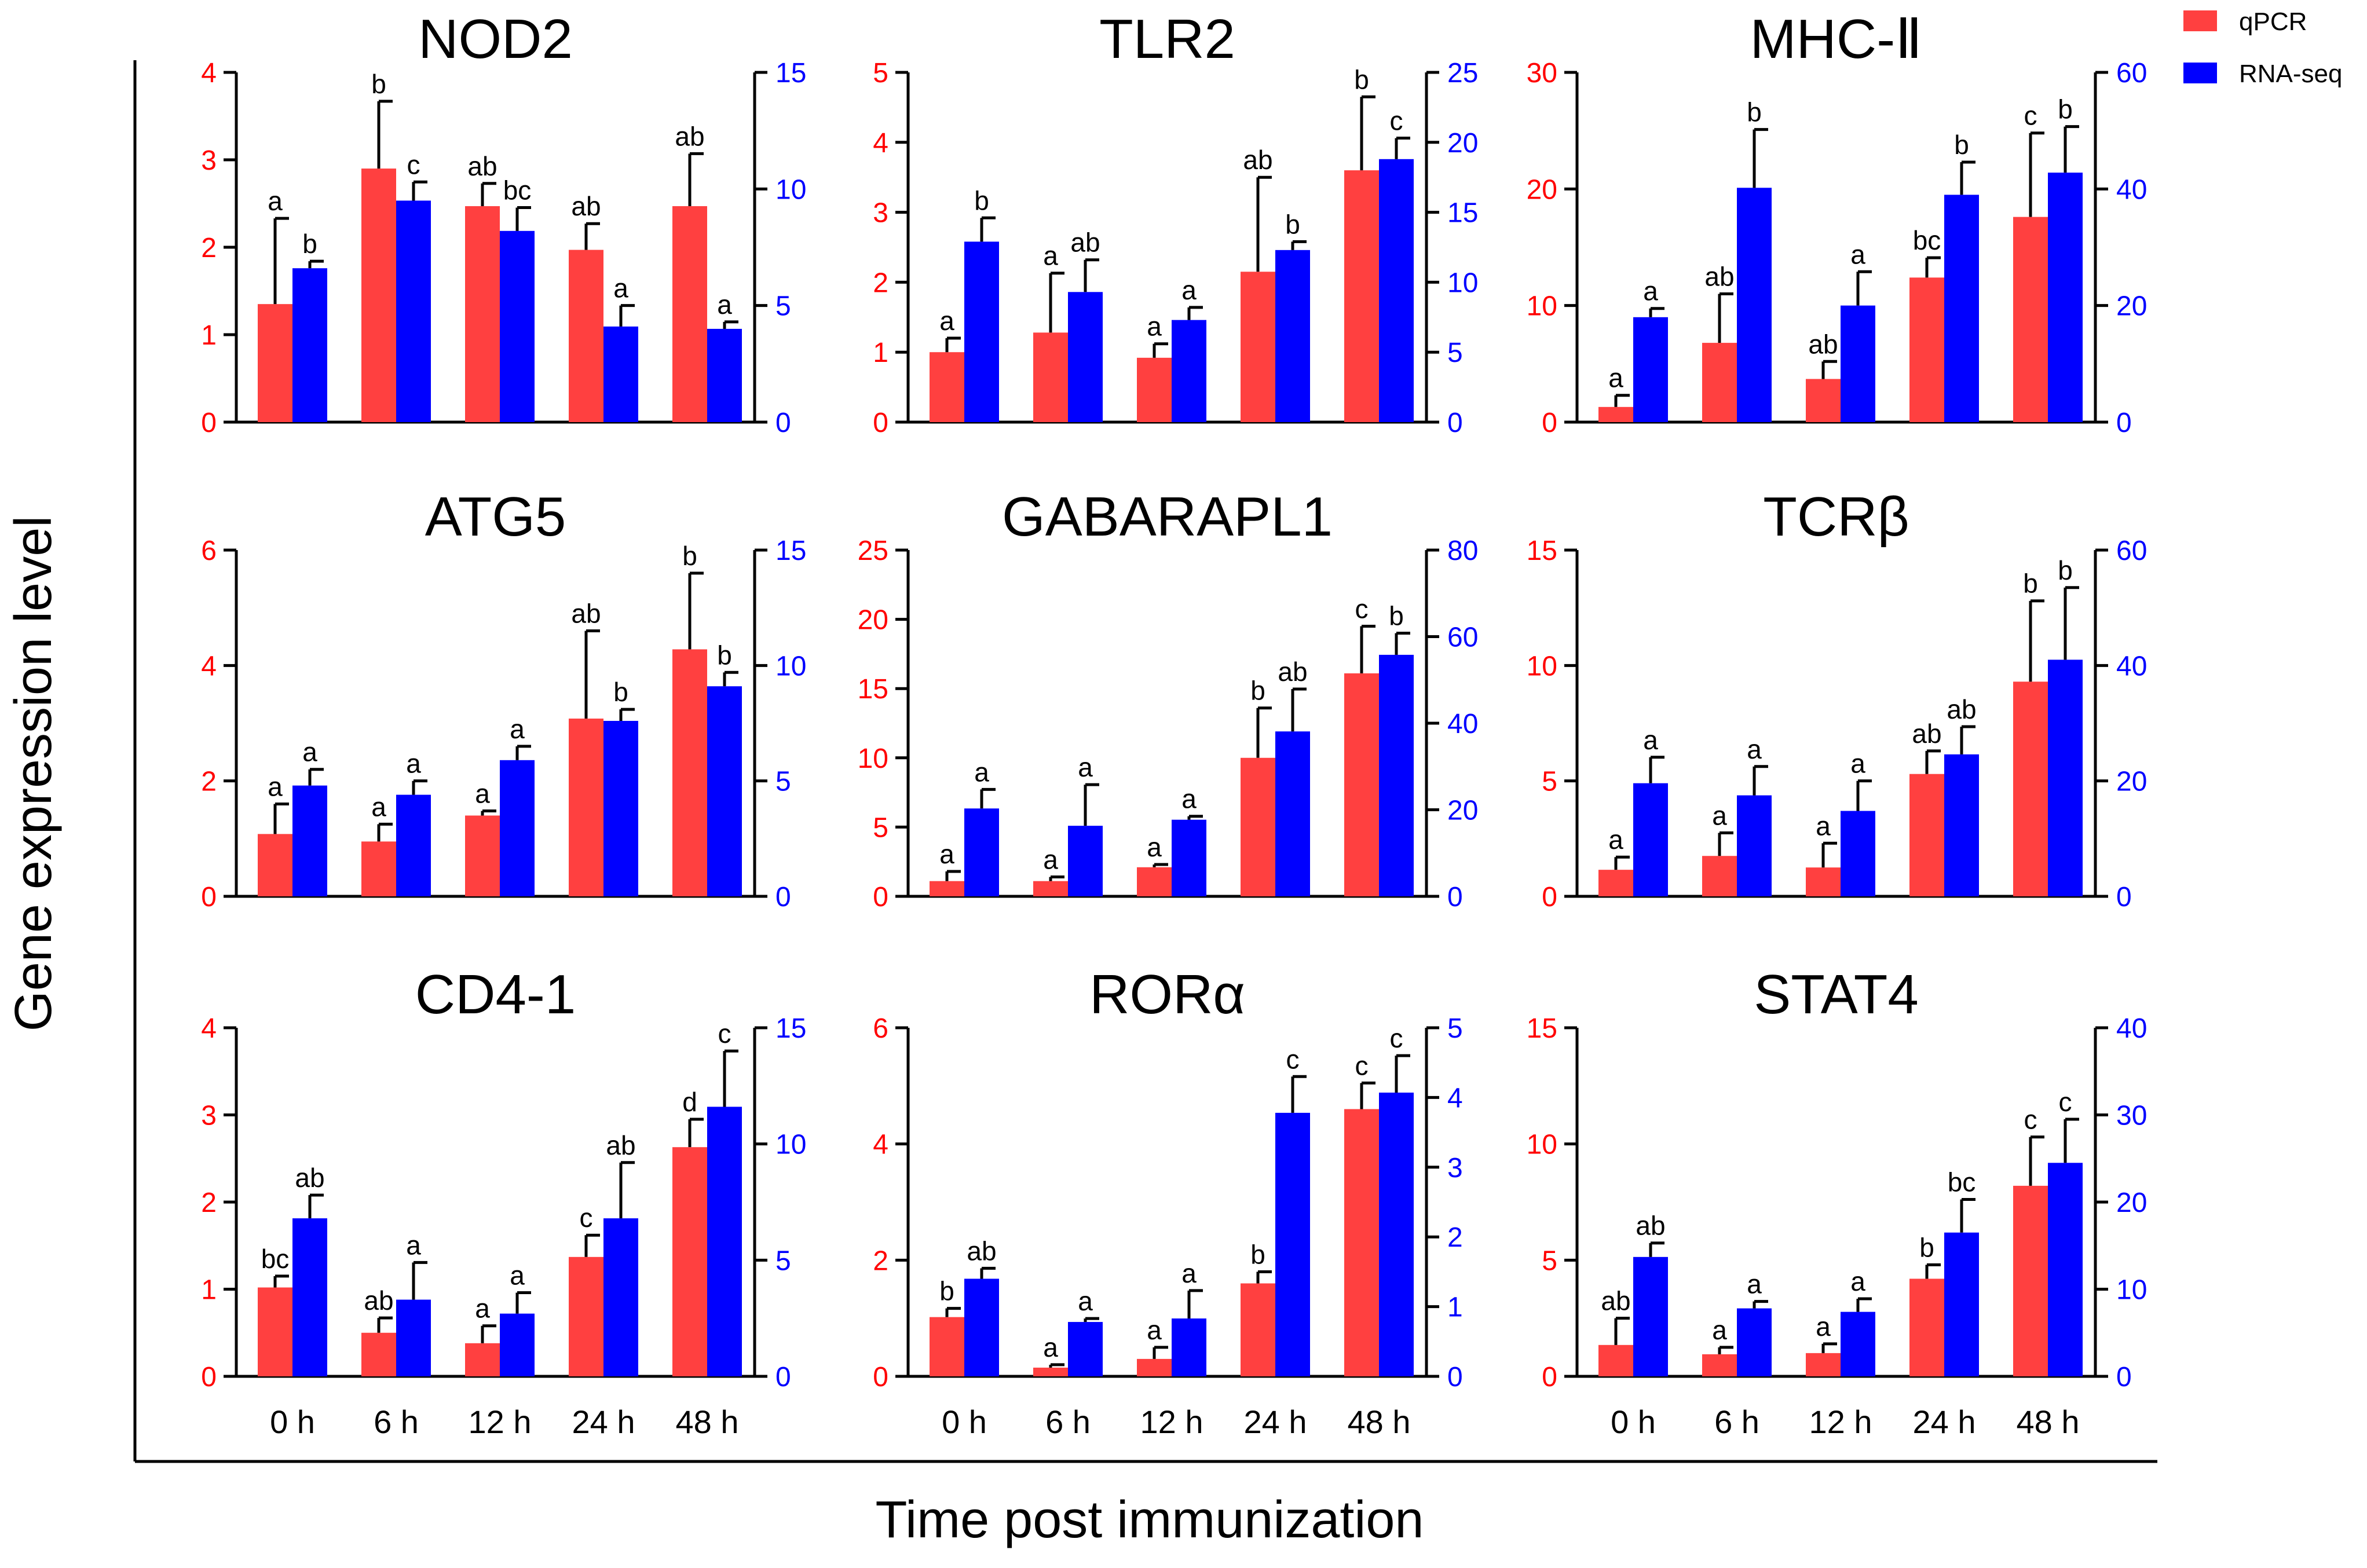 Image resolution: width=2367 pixels, height=1568 pixels. What do you see at coordinates (724, 1034) in the screenshot?
I see `significance-label-rnaseq: c` at bounding box center [724, 1034].